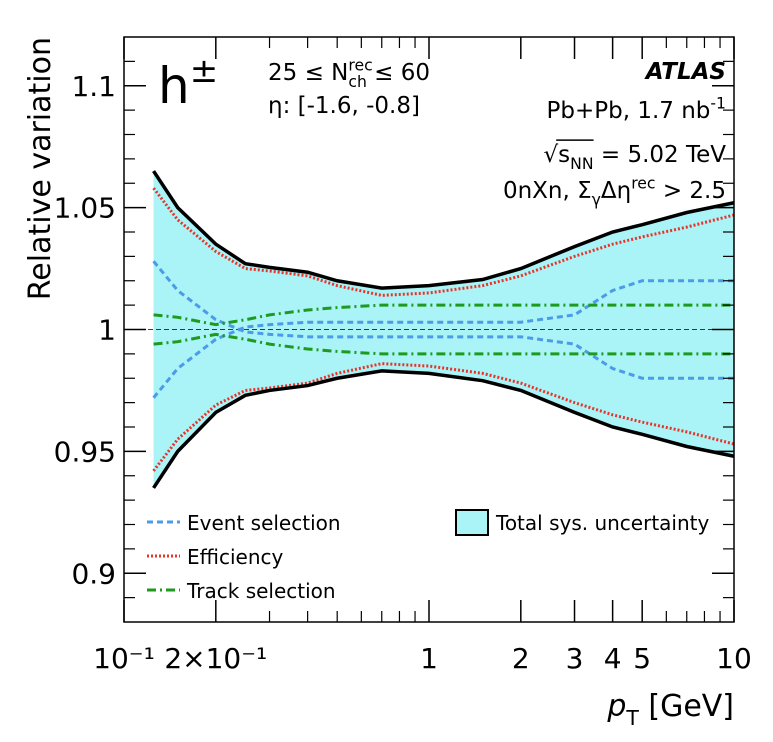 The image size is (773, 742). Describe the element at coordinates (124, 658) in the screenshot. I see `x-tick-label: 10⁻¹` at that location.